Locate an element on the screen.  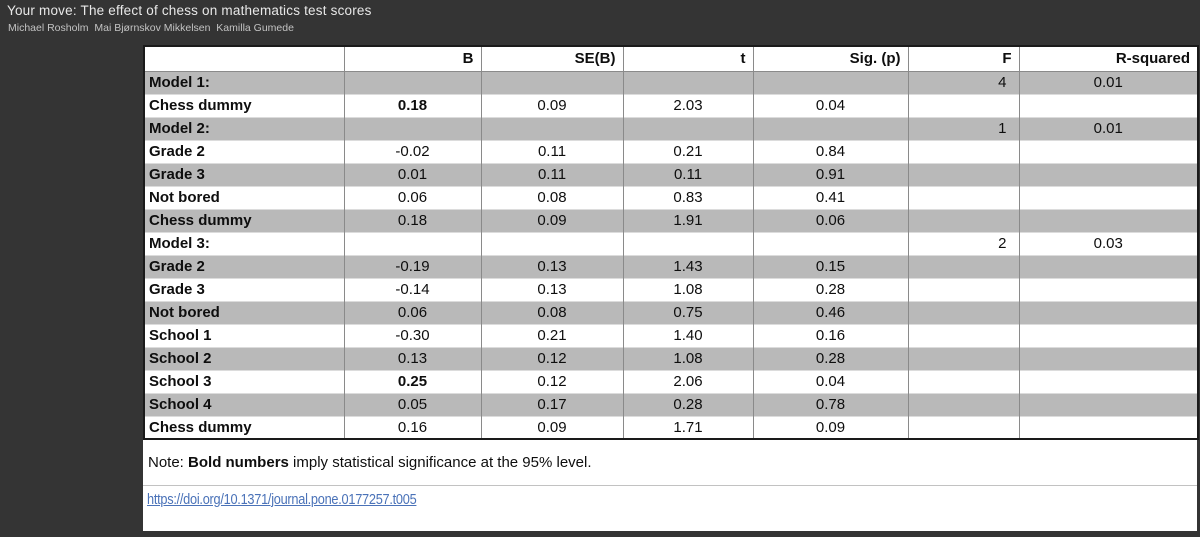
table-row: School 2 0.13 0.12 1.08 0.28 is located at coordinates (671, 358).